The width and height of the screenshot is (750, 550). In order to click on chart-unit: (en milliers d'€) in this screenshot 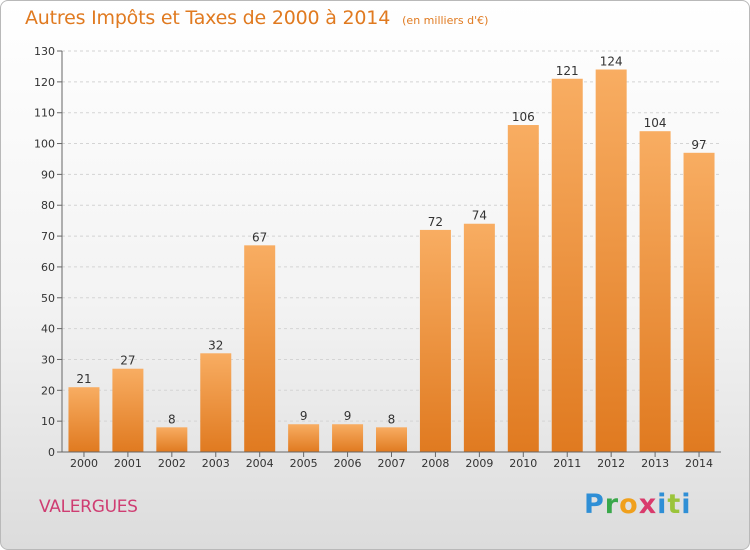, I will do `click(445, 20)`.